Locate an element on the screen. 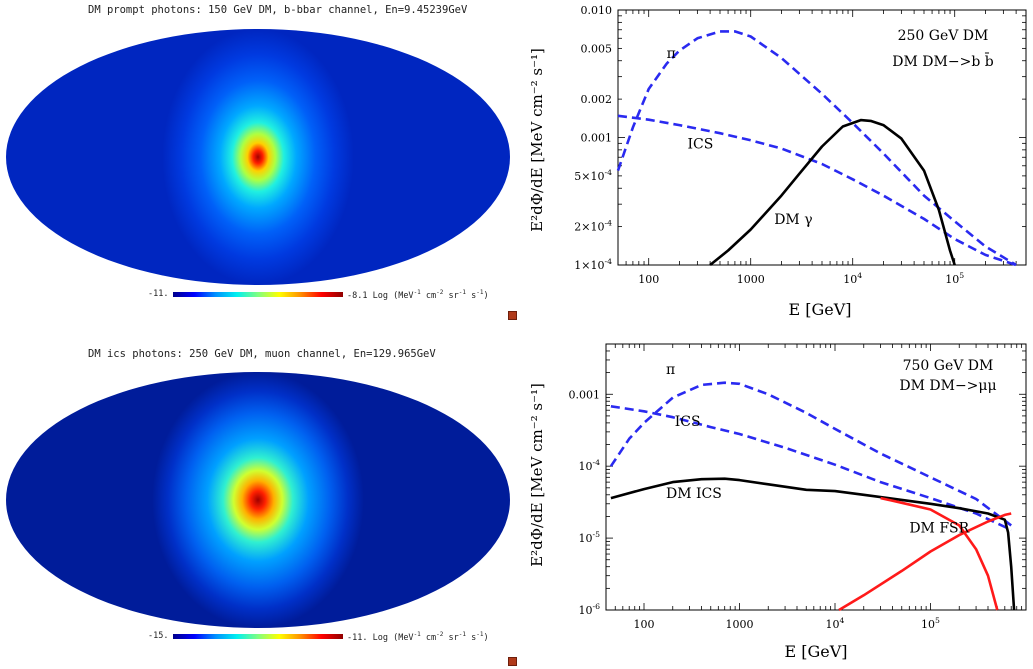  series-line-dm-ics is located at coordinates (813, 544).